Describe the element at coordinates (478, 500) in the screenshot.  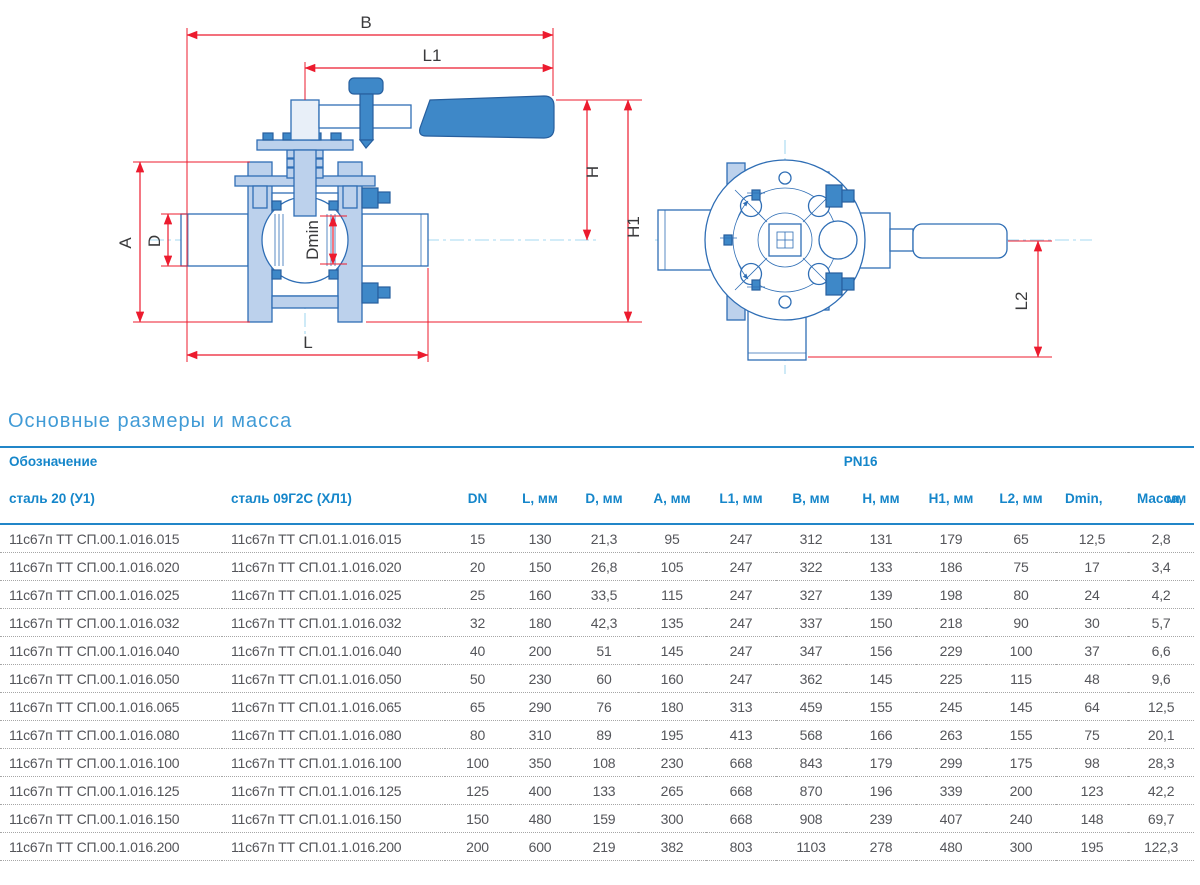
I see `col-header-dn: DN` at that location.